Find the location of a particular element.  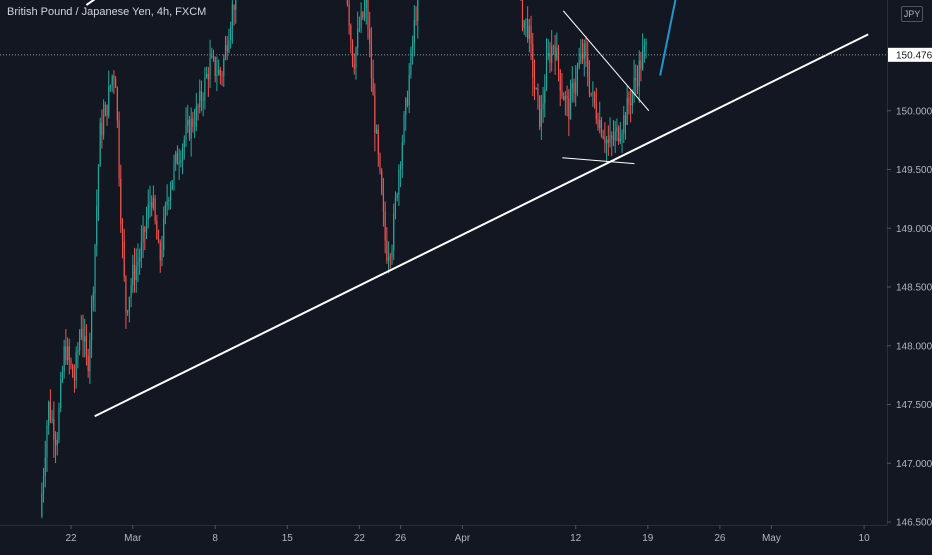

time-tick-label: 8 is located at coordinates (215, 538).